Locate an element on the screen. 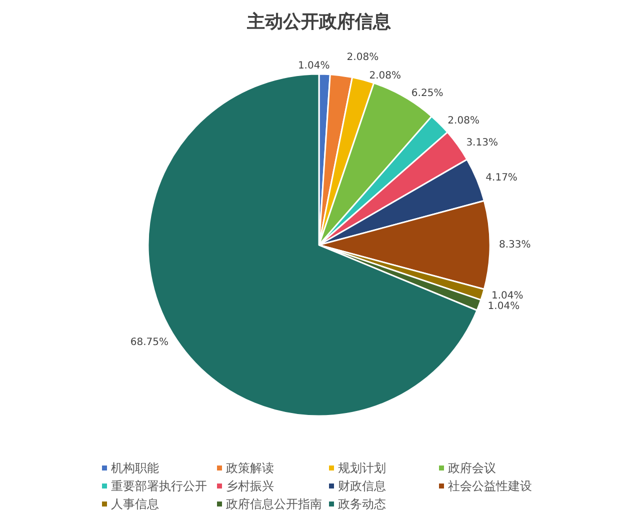 This screenshot has height=523, width=638. data-label: 6.25% is located at coordinates (427, 93).